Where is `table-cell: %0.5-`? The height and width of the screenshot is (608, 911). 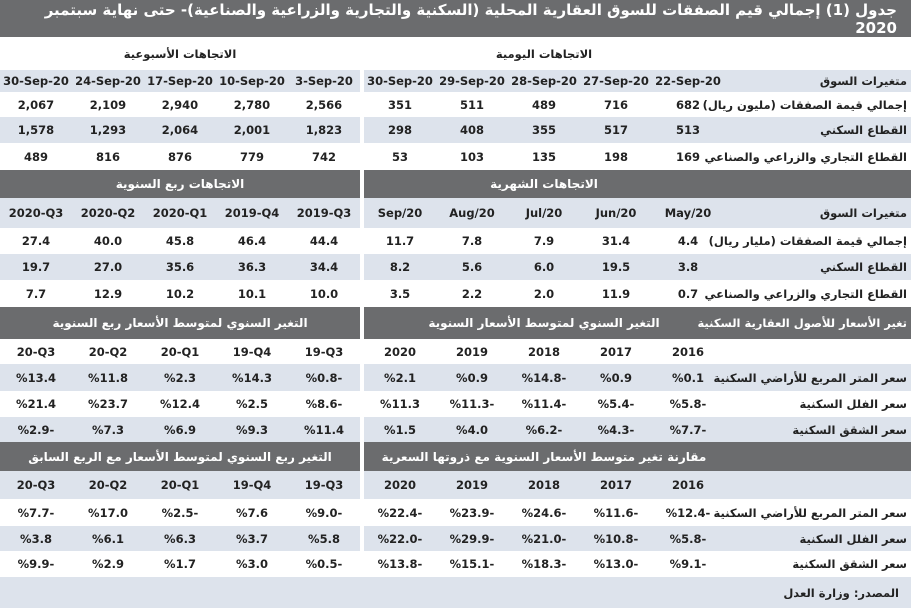 table-cell: %0.5- is located at coordinates (324, 564).